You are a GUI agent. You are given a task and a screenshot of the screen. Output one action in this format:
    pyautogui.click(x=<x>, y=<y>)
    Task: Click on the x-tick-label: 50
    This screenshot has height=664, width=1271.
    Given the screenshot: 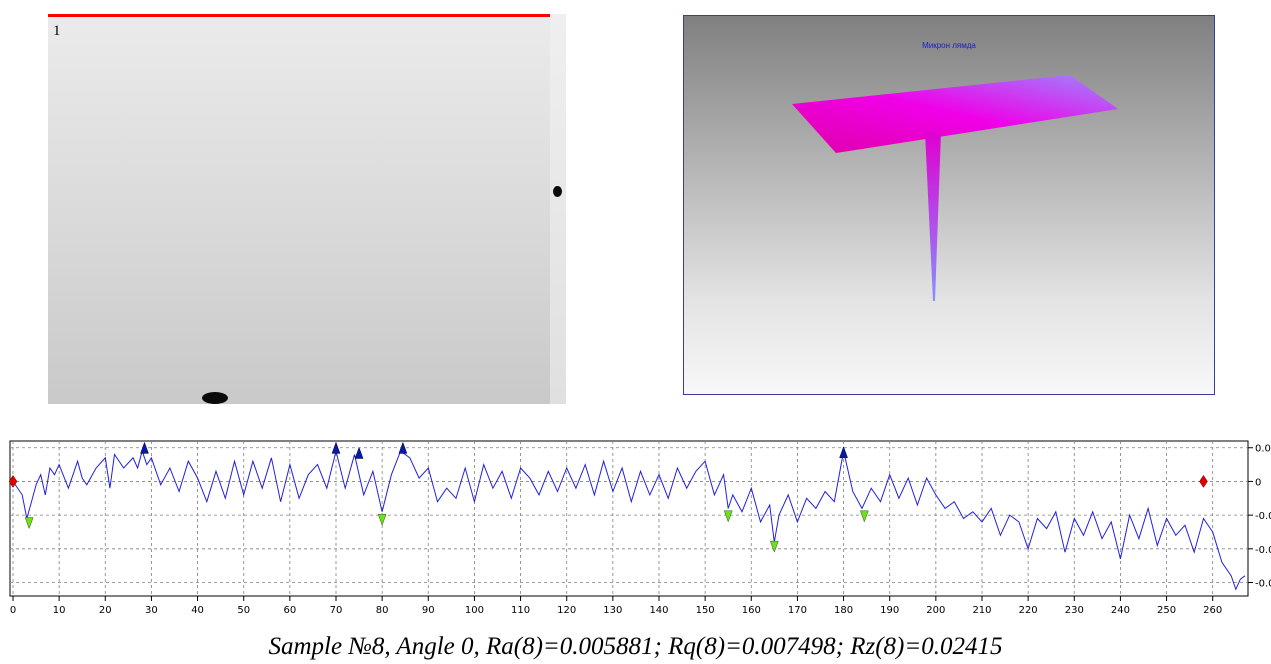 What is the action you would take?
    pyautogui.click(x=243, y=610)
    